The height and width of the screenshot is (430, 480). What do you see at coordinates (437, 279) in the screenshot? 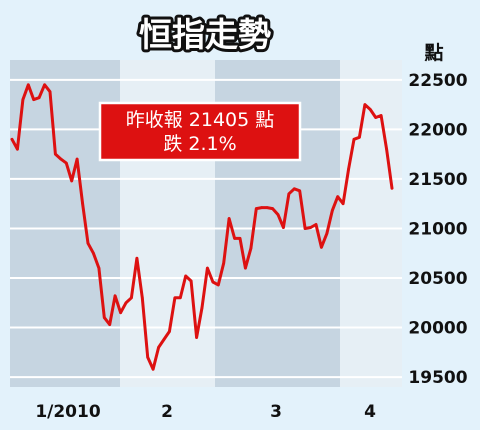
I see `y-tick-label: 20500` at bounding box center [437, 279].